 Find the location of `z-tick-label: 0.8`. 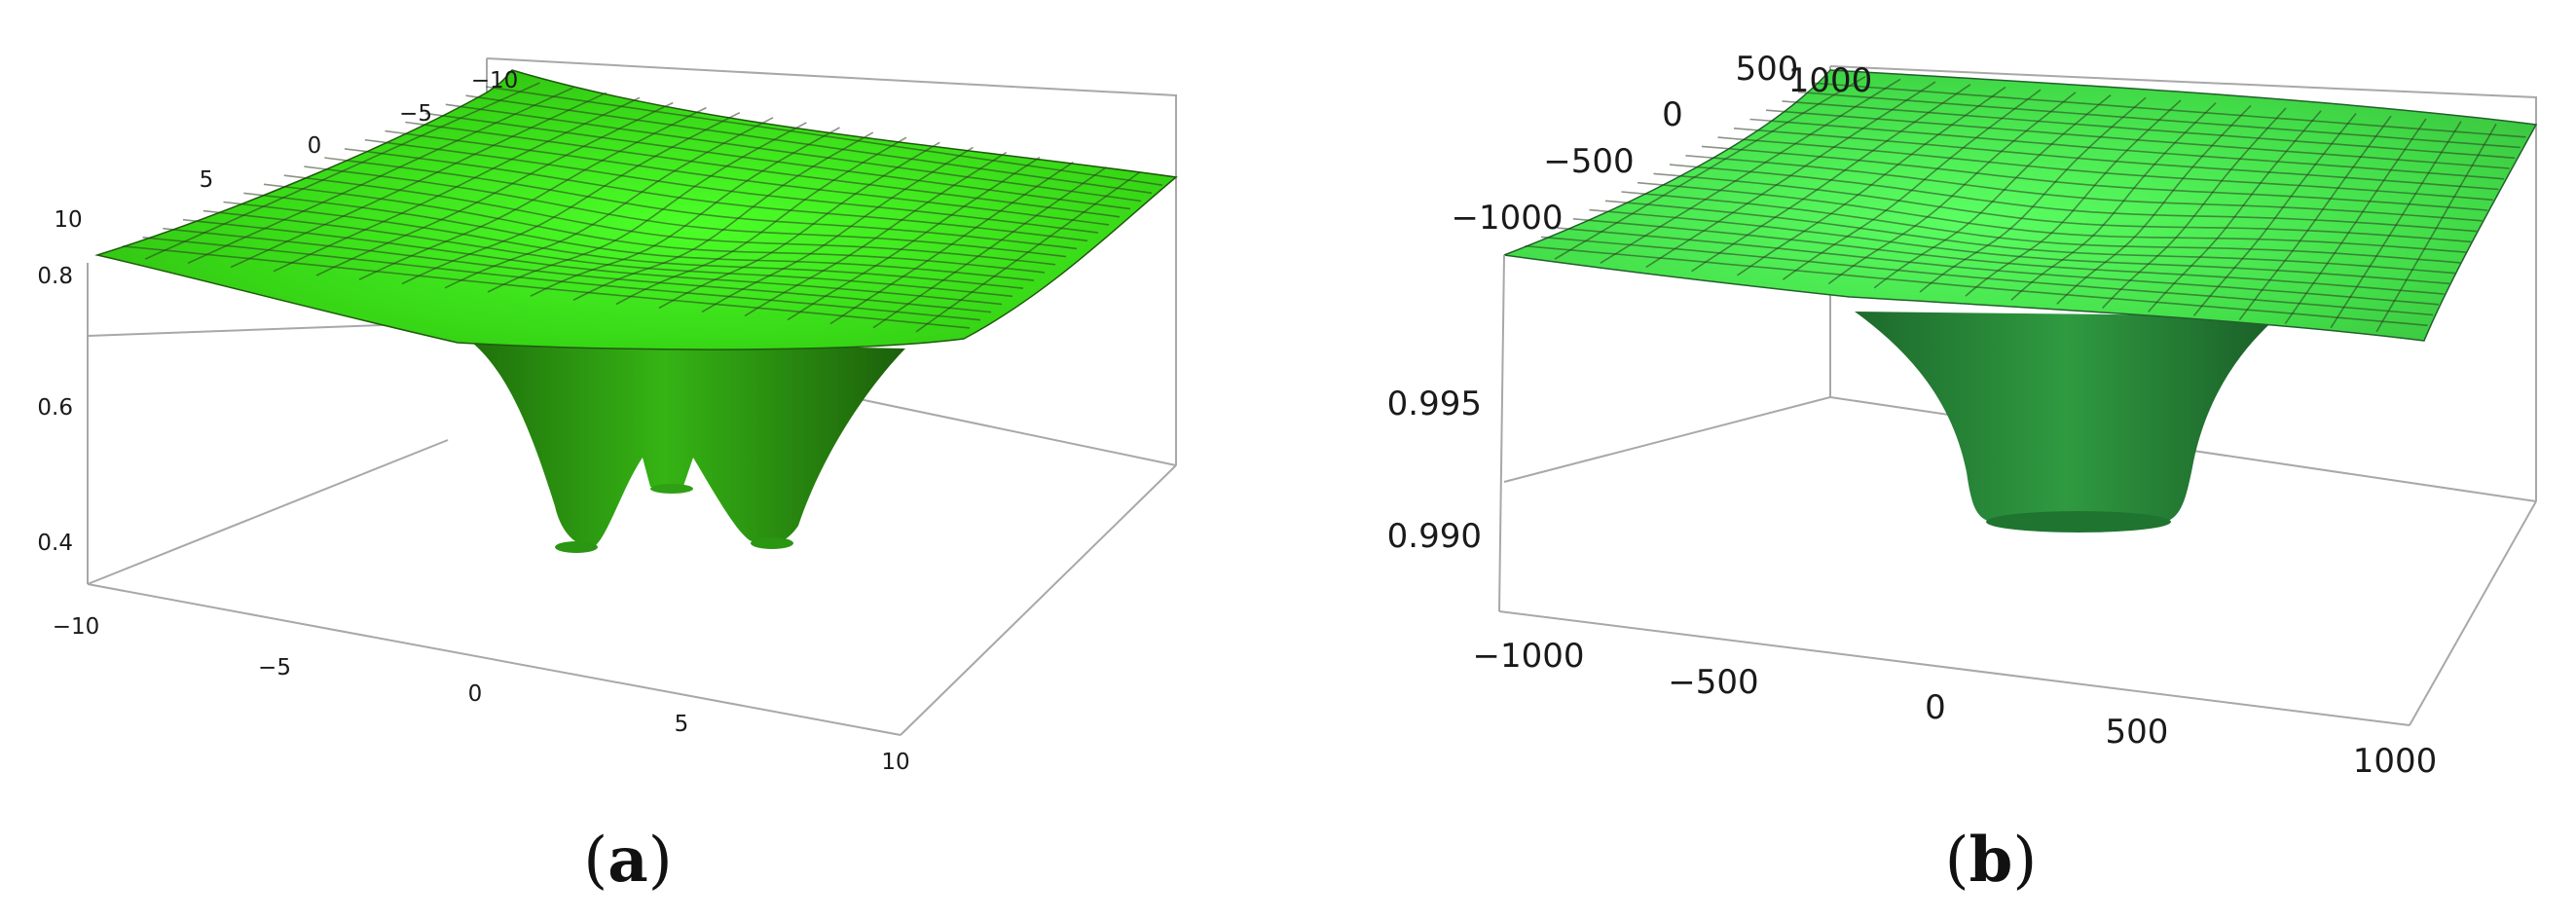

z-tick-label: 0.8 is located at coordinates (55, 276).